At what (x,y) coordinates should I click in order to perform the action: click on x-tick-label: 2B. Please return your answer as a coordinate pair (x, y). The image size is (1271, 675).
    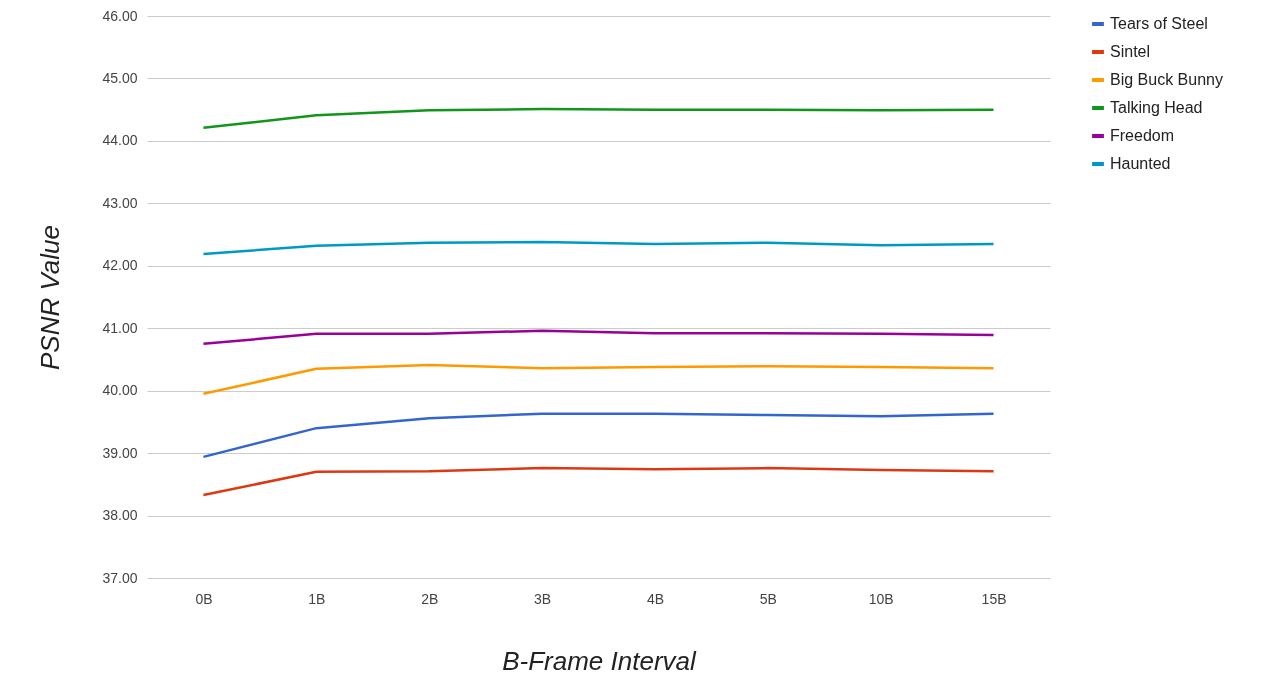
    Looking at the image, I should click on (430, 598).